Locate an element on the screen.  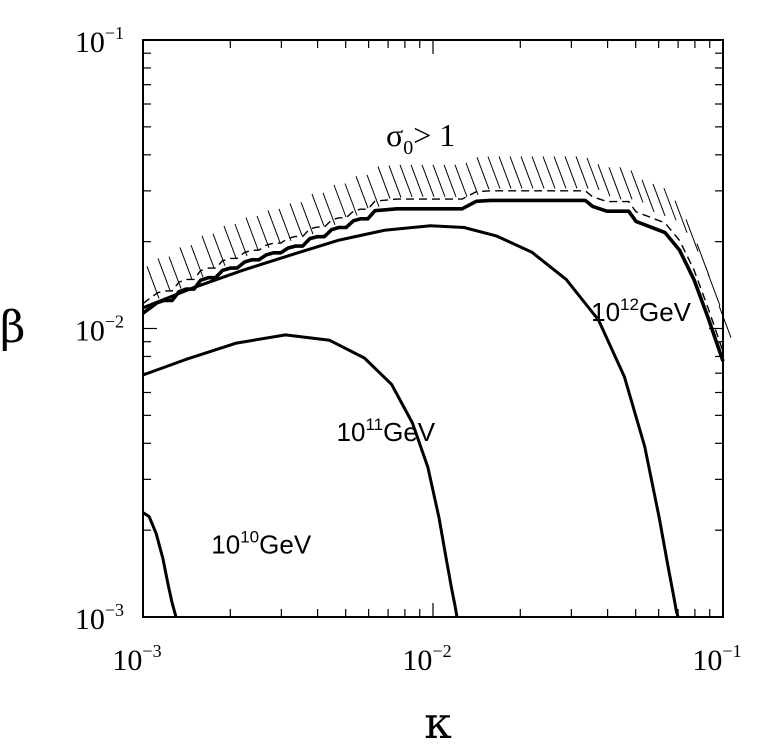
x-tick-label: 10⁻² is located at coordinates (426, 659).